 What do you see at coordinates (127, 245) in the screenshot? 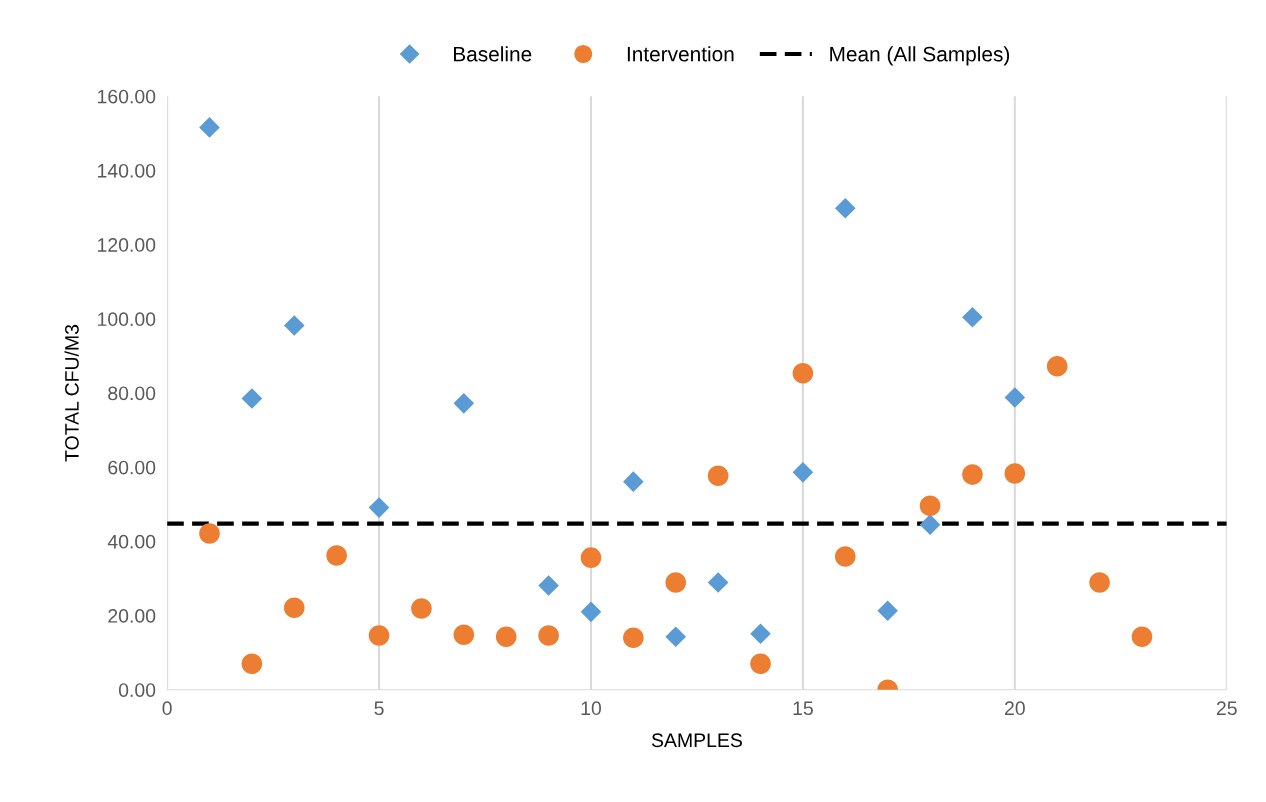
I see `y-tick-label: 120.00` at bounding box center [127, 245].